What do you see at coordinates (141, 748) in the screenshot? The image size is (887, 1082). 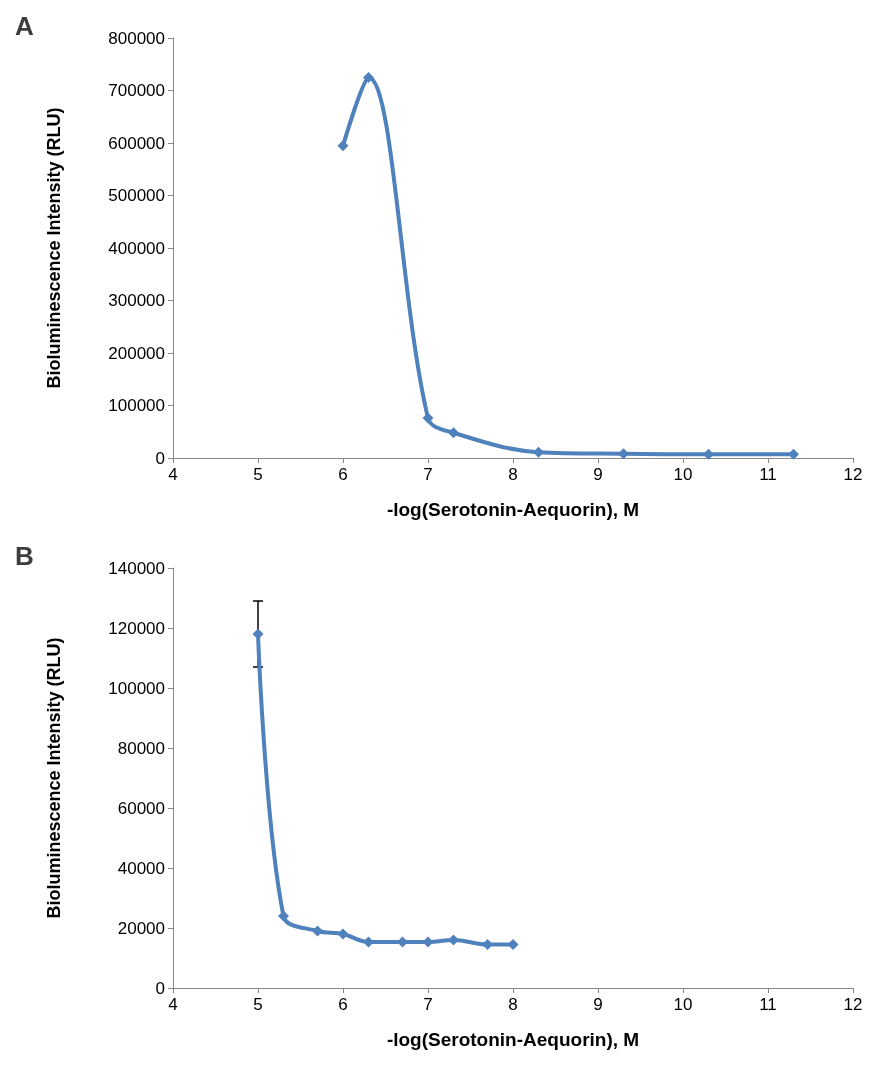 I see `y-tick-label: 80000` at bounding box center [141, 748].